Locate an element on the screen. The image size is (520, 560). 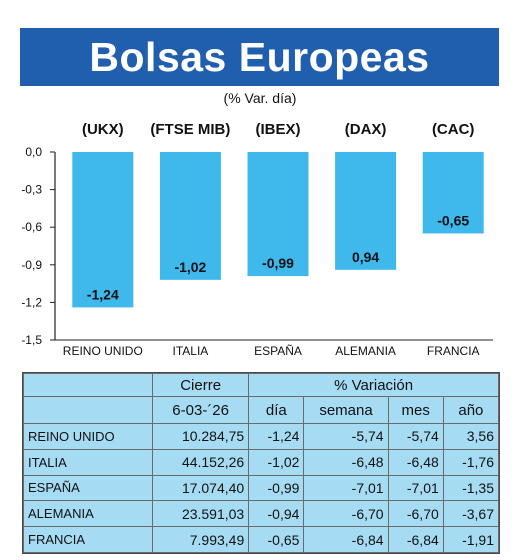
table-row: FRANCIA 7.993,49 -0,65 -6,84 -6,84 -1,91 is located at coordinates (261, 539).